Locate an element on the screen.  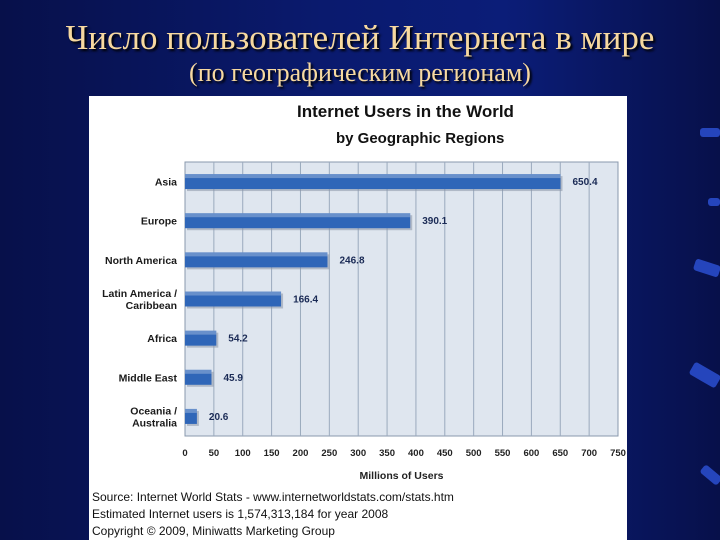
data-label: 650.4 is located at coordinates (584, 182).